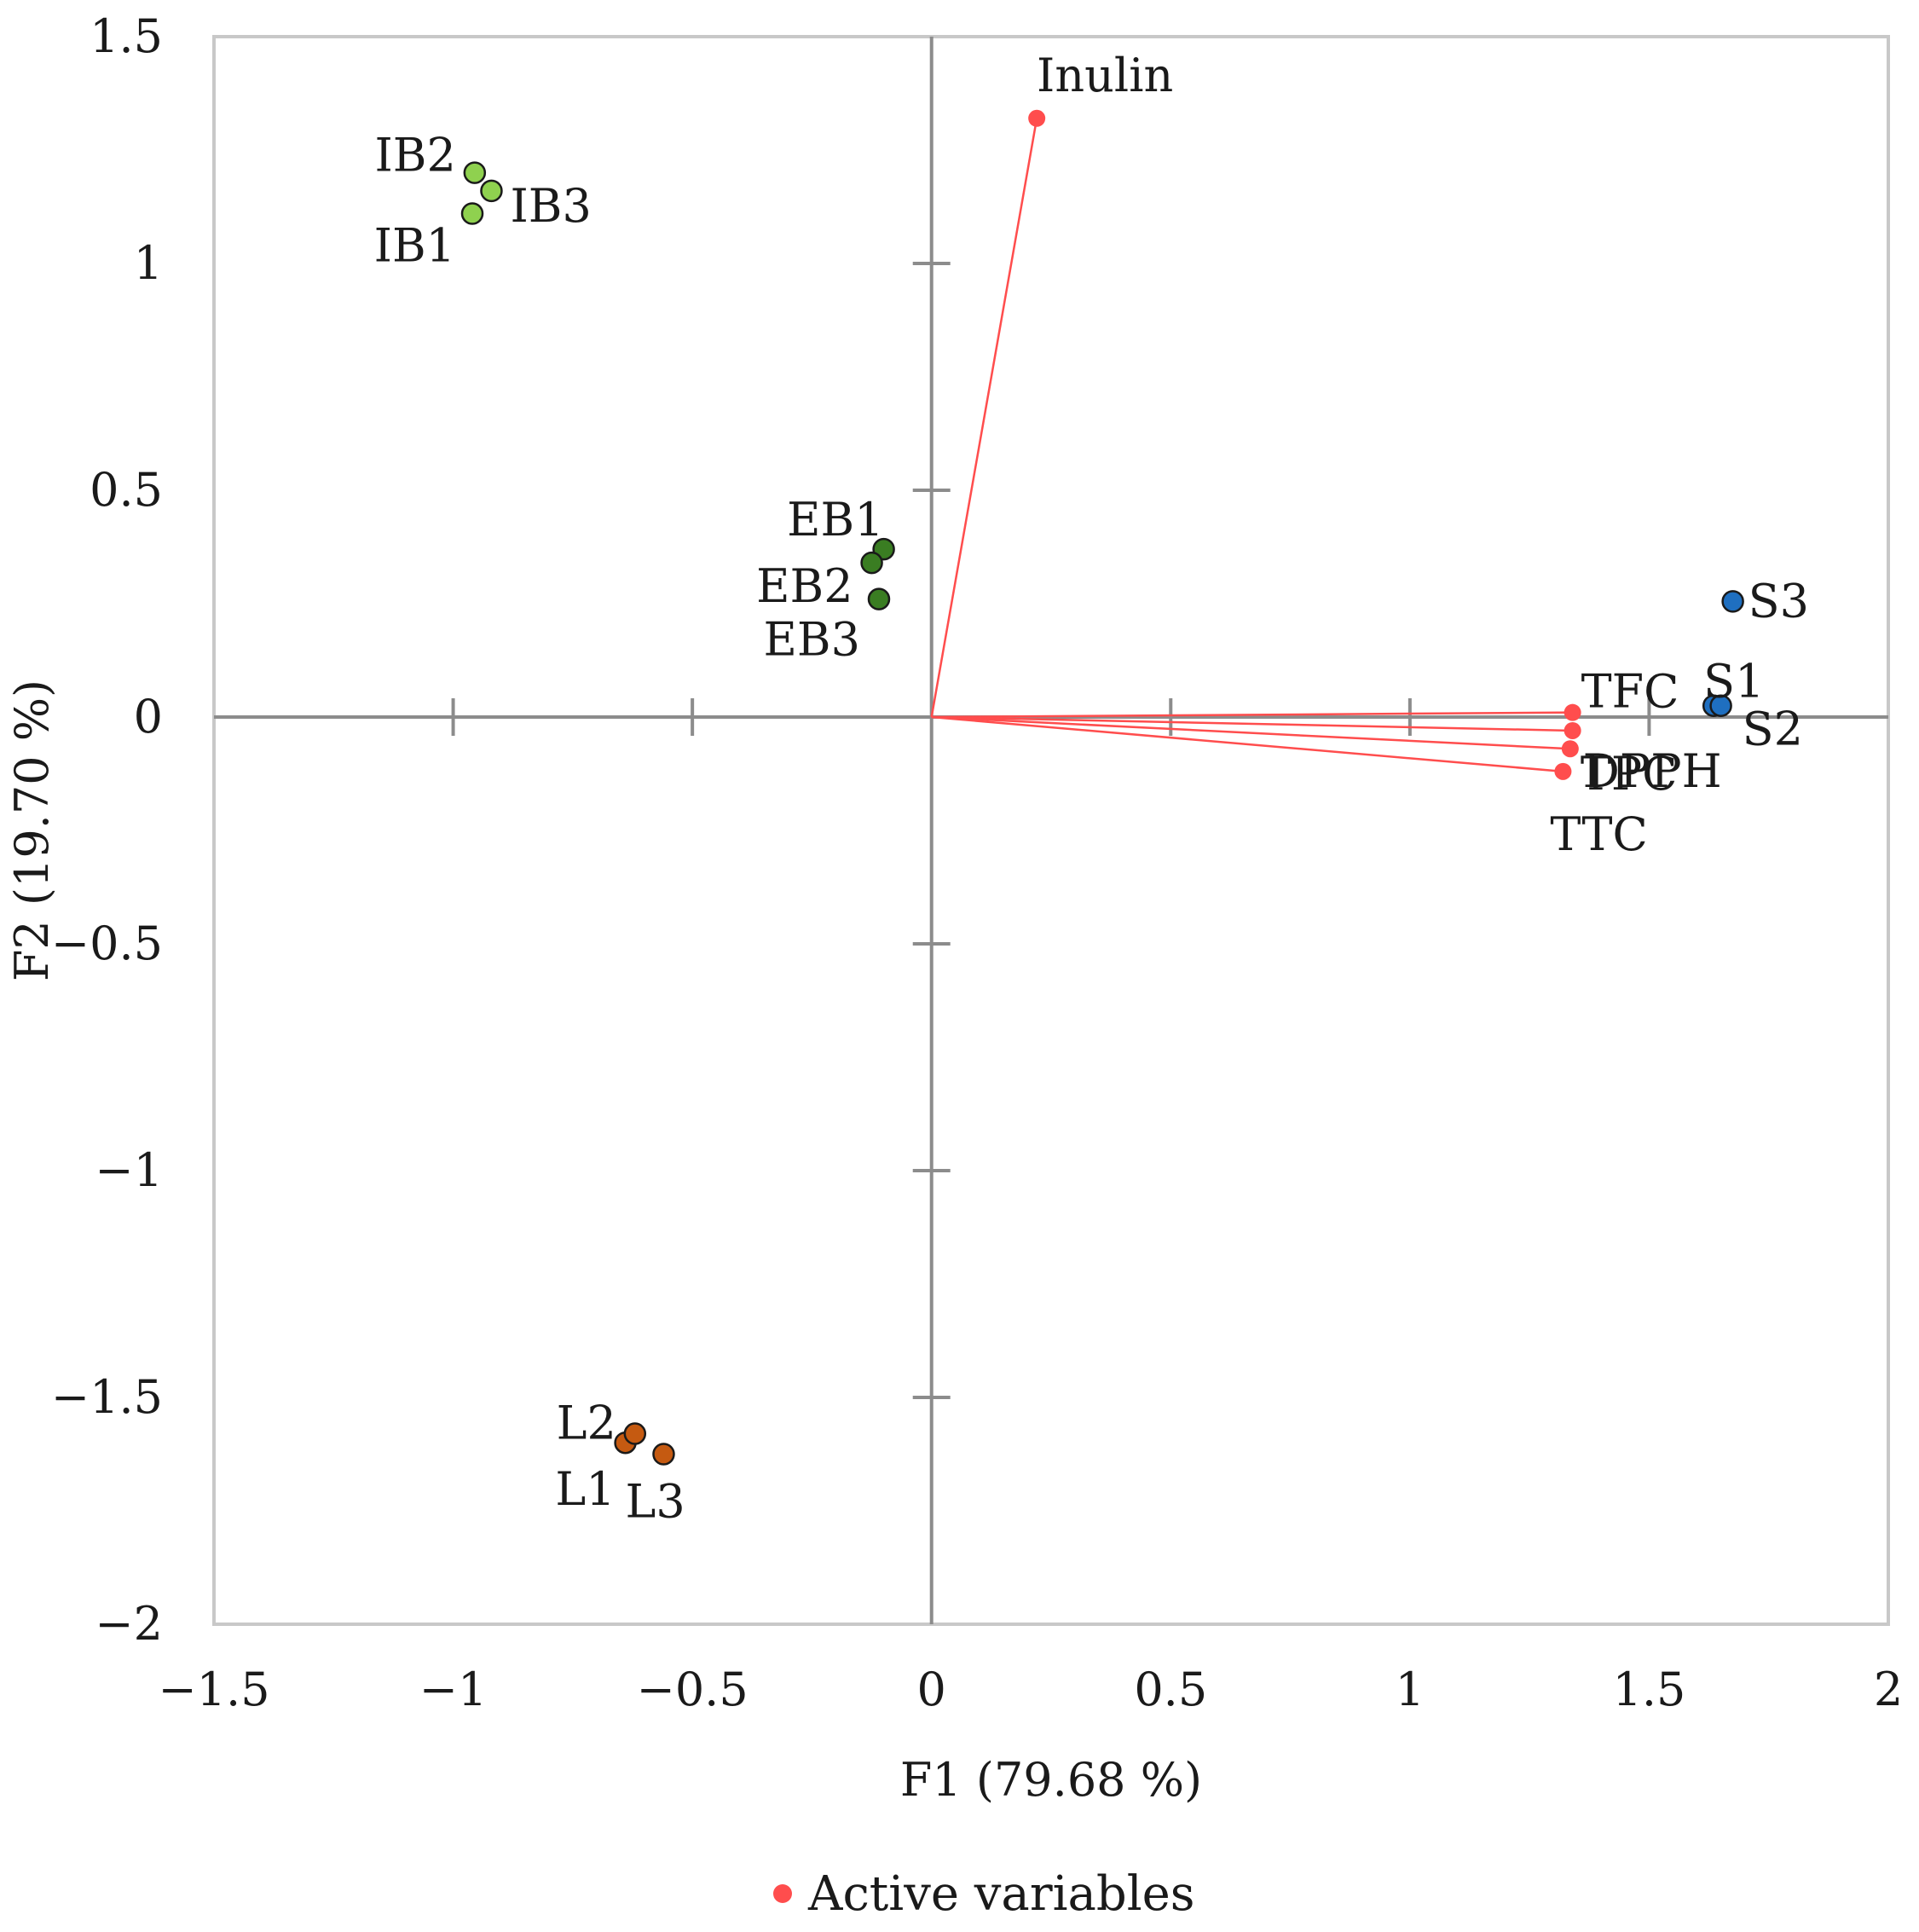 The image size is (1919, 1932). I want to click on variable-point-inulin, so click(1037, 118).